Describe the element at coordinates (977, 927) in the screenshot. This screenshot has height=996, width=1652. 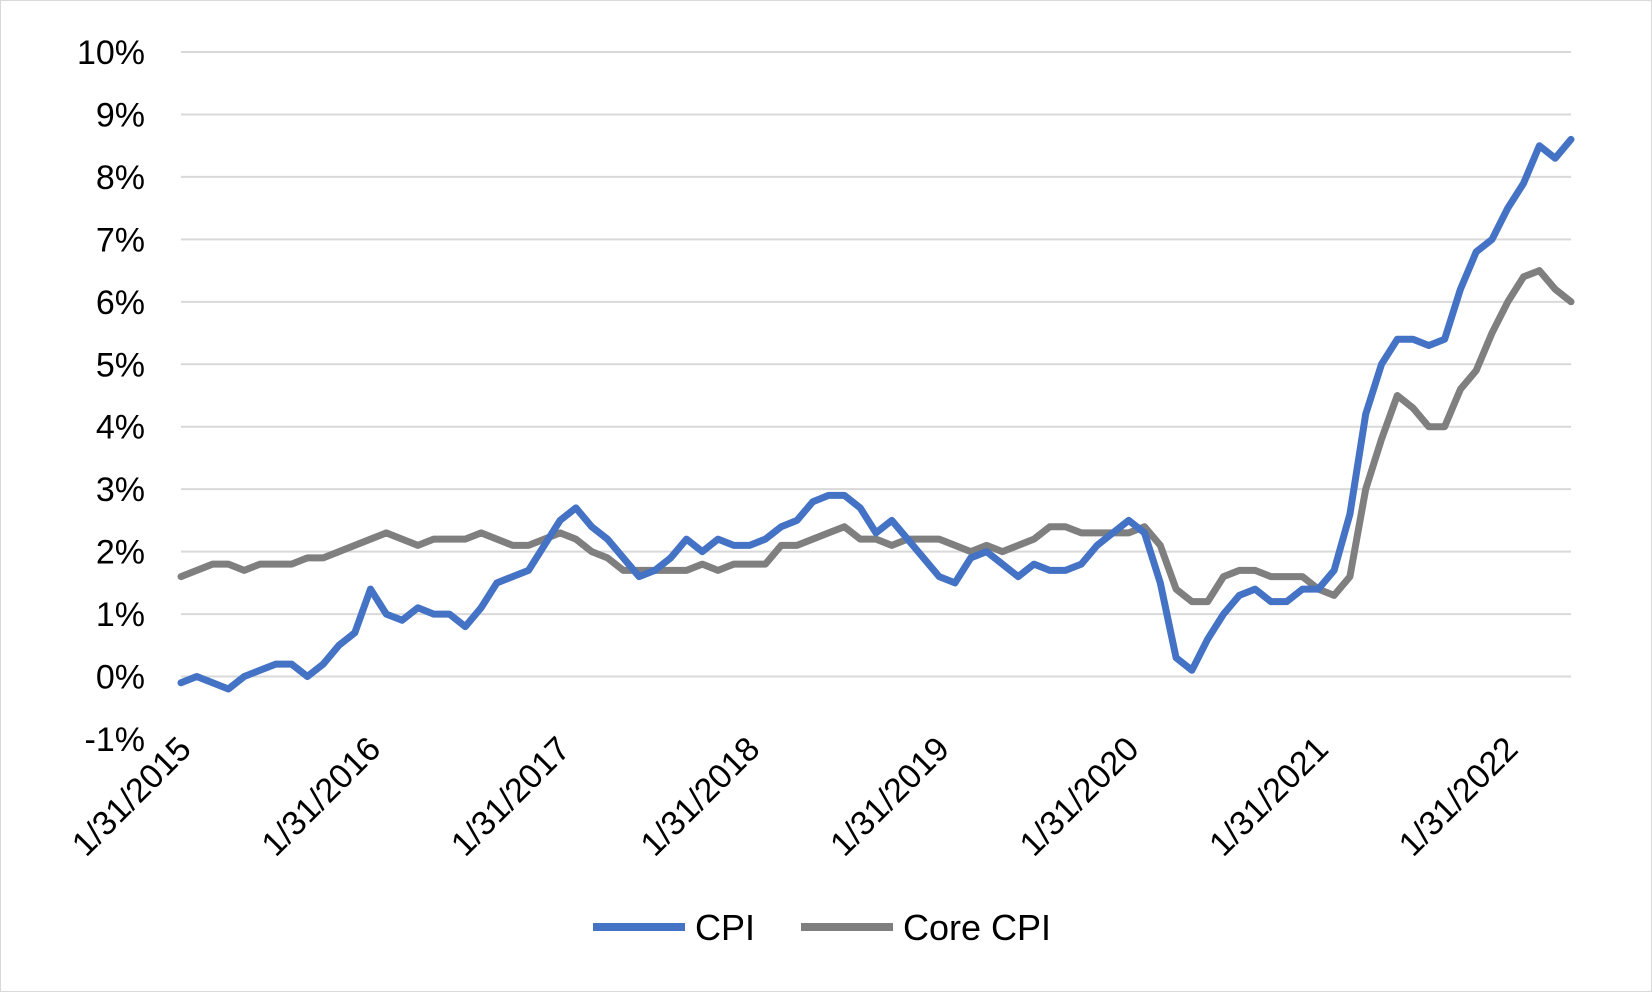
I see `legend-label-core-cpi: Core CPI` at that location.